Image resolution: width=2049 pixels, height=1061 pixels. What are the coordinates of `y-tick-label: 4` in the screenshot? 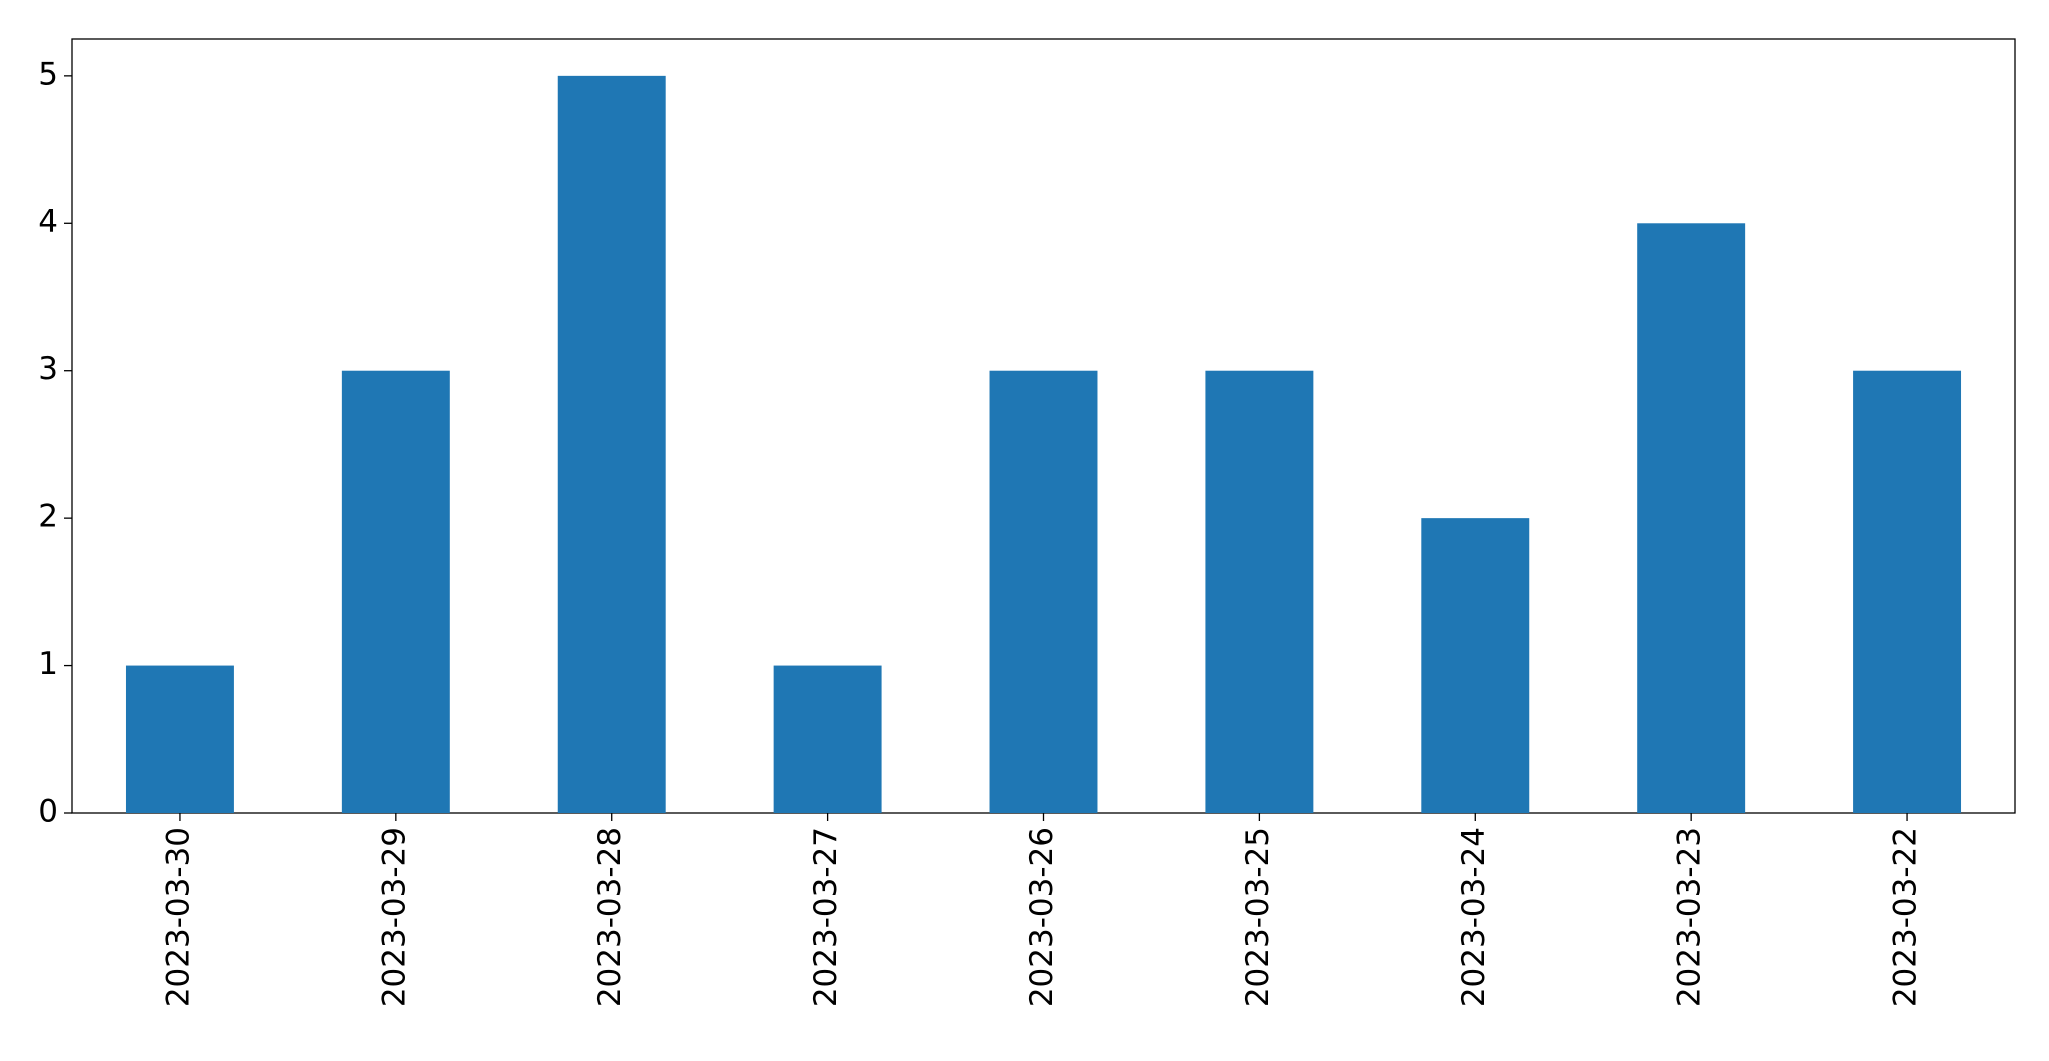 It's located at (48, 222).